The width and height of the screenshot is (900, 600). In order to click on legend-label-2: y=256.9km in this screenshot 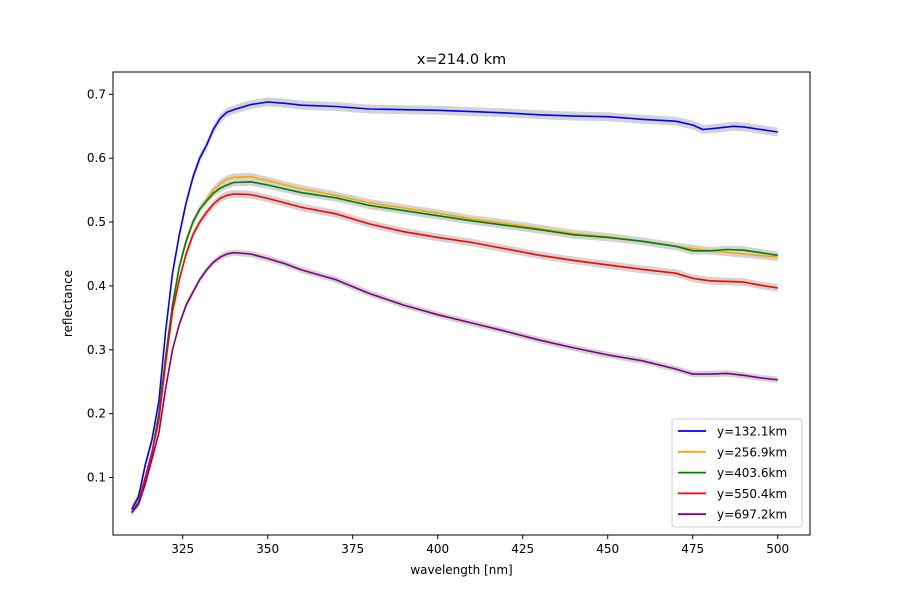, I will do `click(752, 452)`.